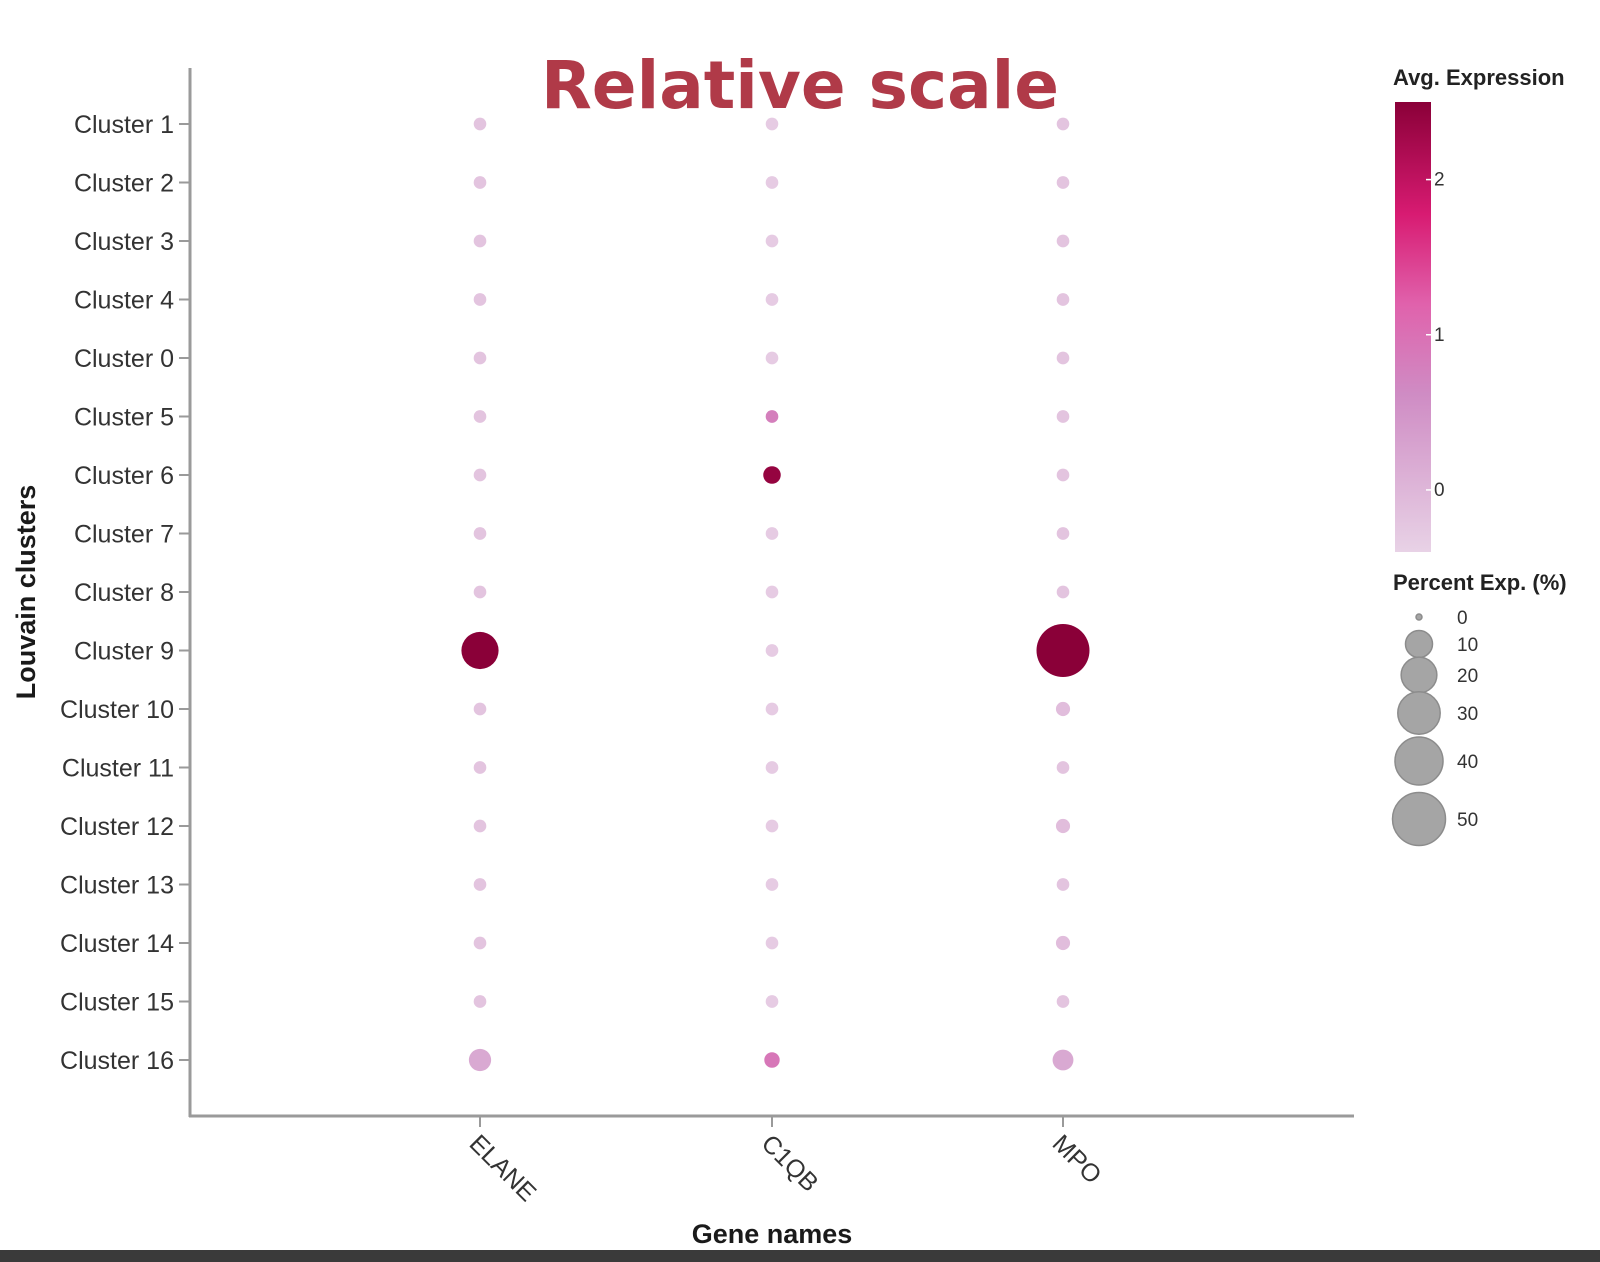 The height and width of the screenshot is (1262, 1600). Describe the element at coordinates (124, 359) in the screenshot. I see `y-tick-label: Cluster 0` at that location.